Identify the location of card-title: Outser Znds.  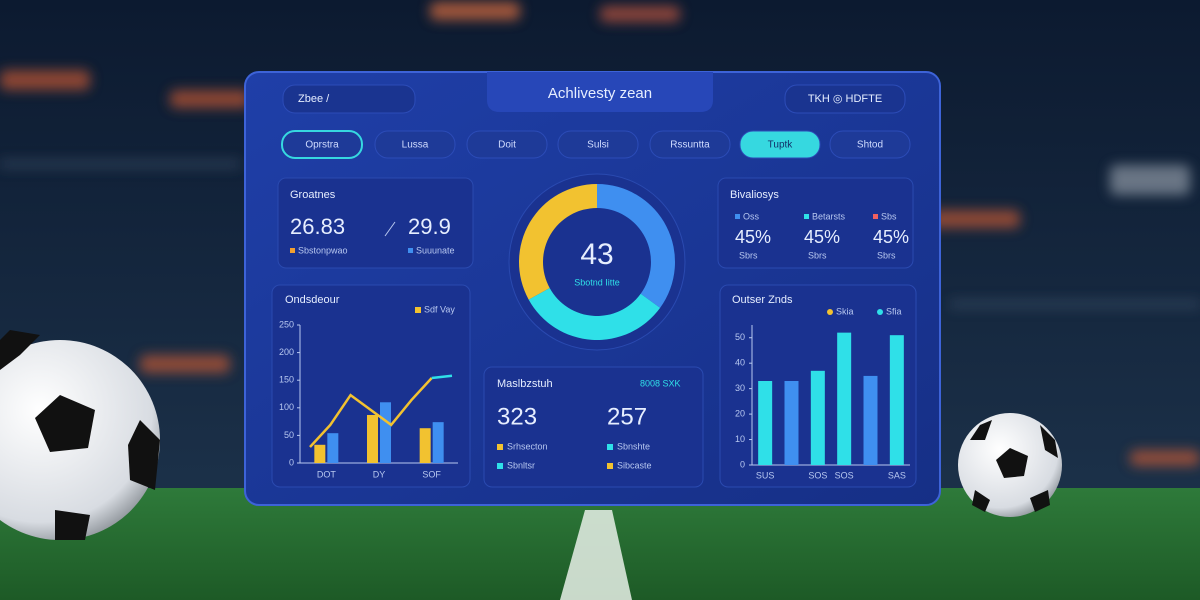
(762, 300).